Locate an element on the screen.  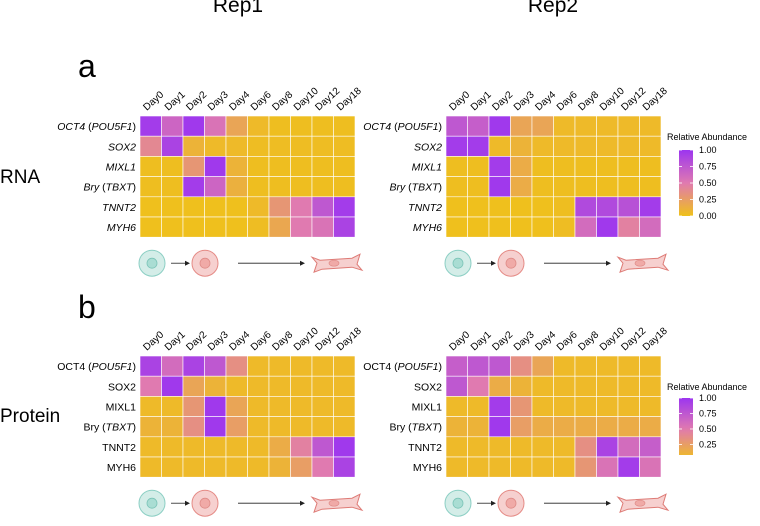
heat-cell-r5-c4 is located at coordinates (542, 467).